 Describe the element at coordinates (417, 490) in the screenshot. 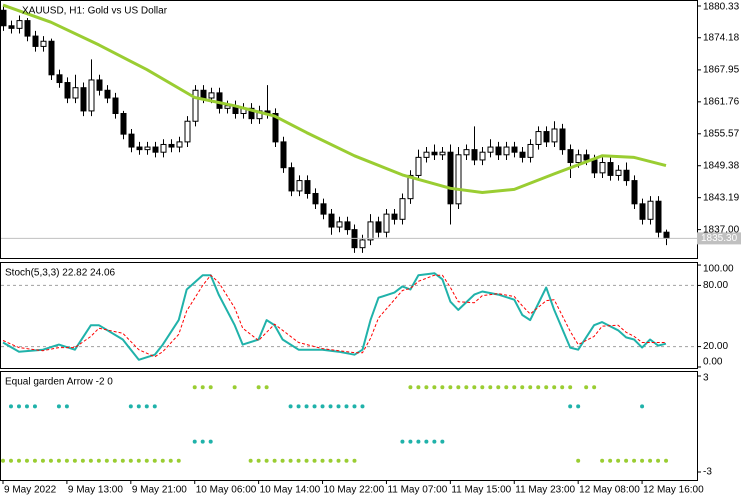

I see `x-tick-label: 11 May 07:00` at that location.